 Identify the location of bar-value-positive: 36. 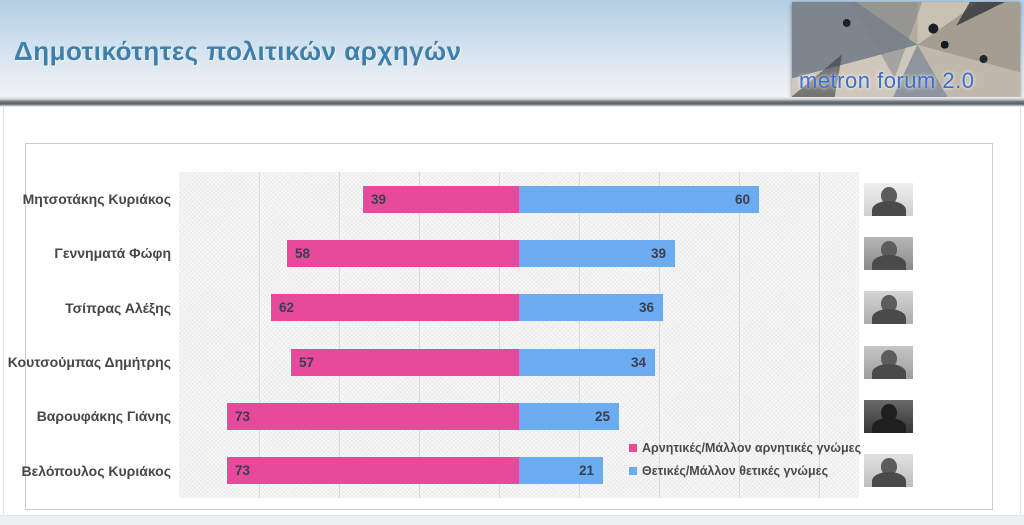
(646, 308).